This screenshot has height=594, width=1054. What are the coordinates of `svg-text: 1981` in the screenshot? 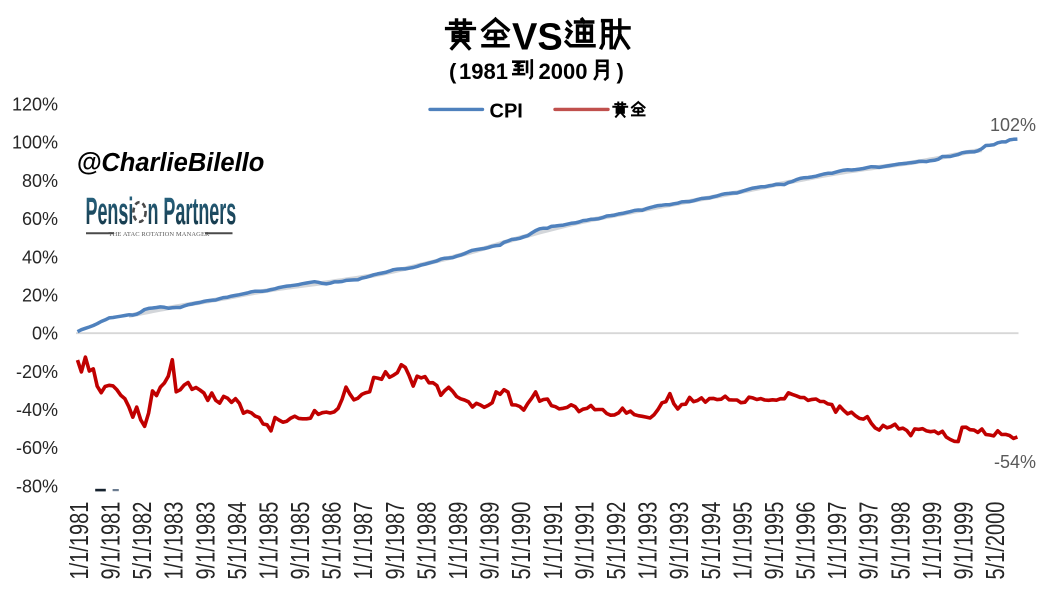 It's located at (483, 71).